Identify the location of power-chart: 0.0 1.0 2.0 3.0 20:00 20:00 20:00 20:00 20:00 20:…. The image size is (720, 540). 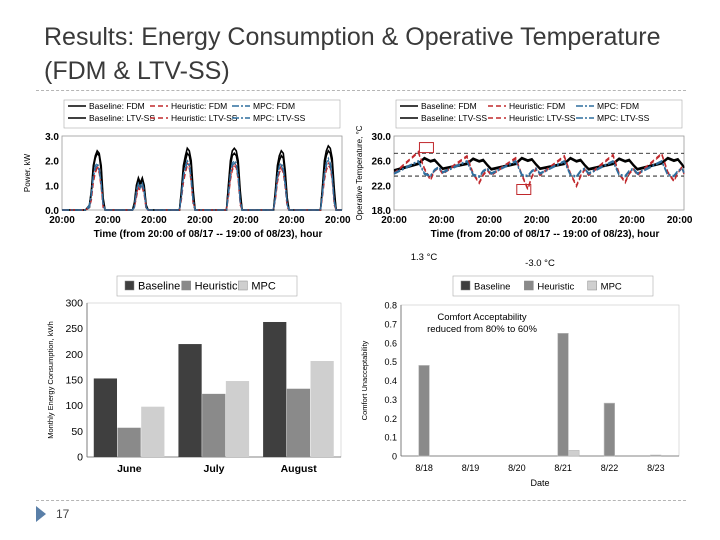
(187, 169).